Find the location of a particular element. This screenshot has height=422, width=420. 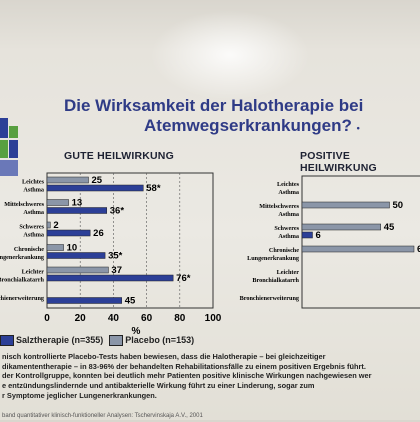

x-axis-label: % is located at coordinates (136, 331).